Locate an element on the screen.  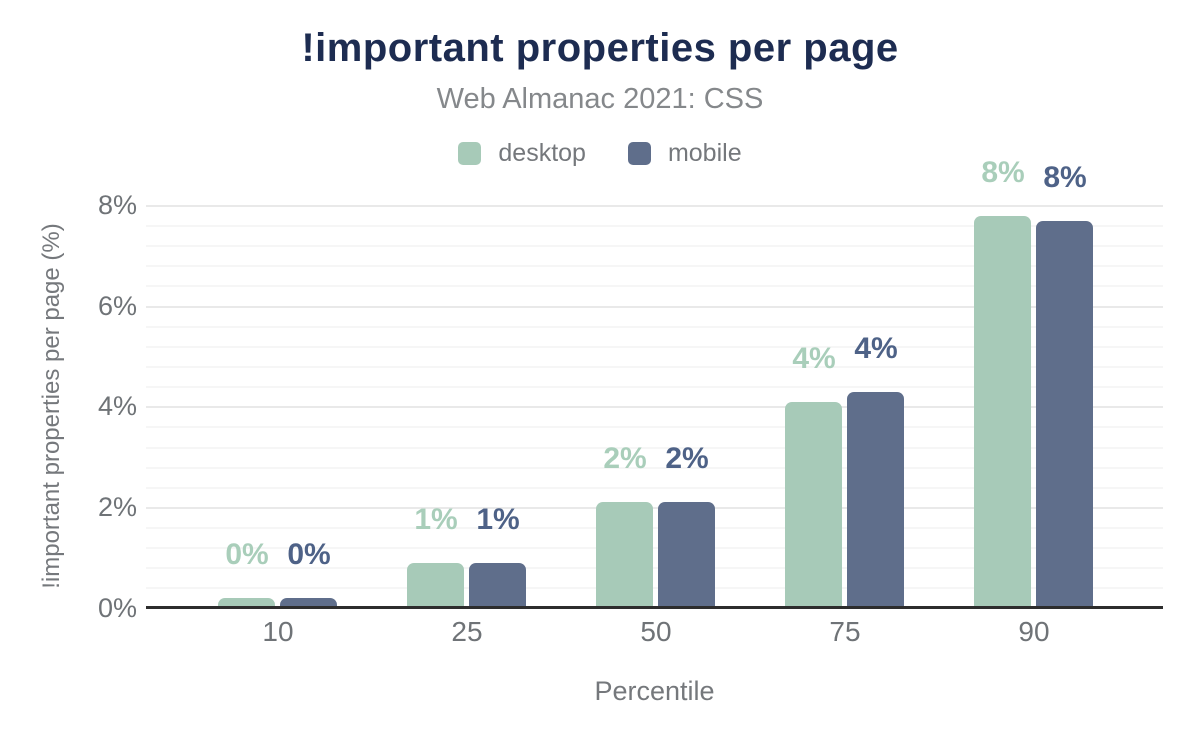
value-label-desktop-p90: 8% is located at coordinates (1003, 172).